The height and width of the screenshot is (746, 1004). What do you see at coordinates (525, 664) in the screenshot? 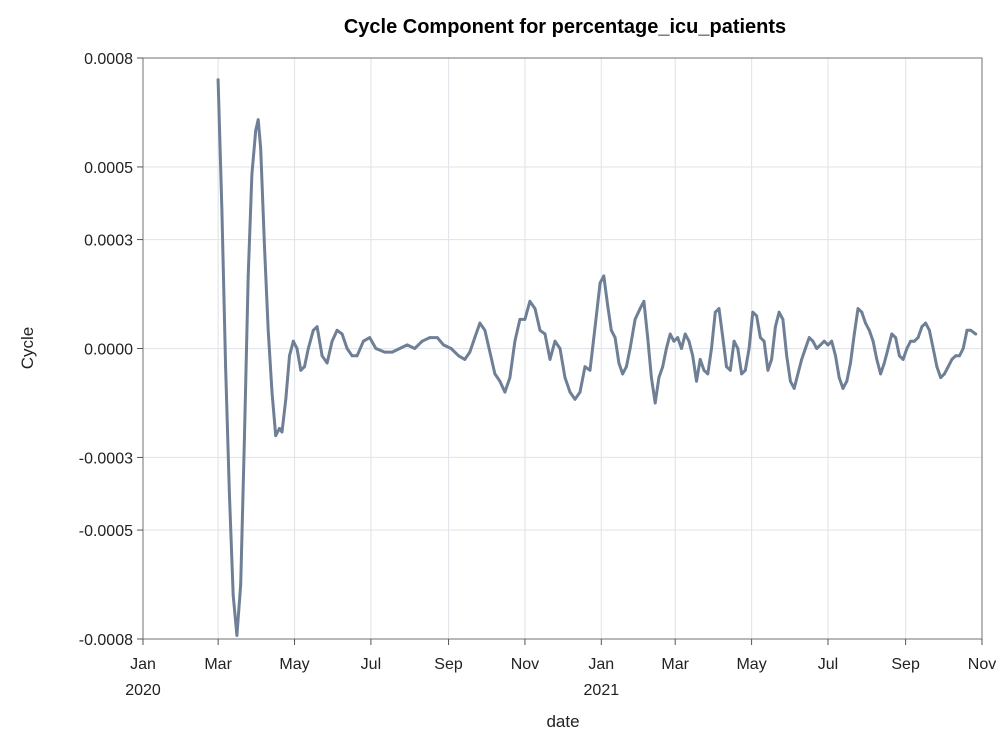
I see `x-tick-label: Nov` at bounding box center [525, 664].